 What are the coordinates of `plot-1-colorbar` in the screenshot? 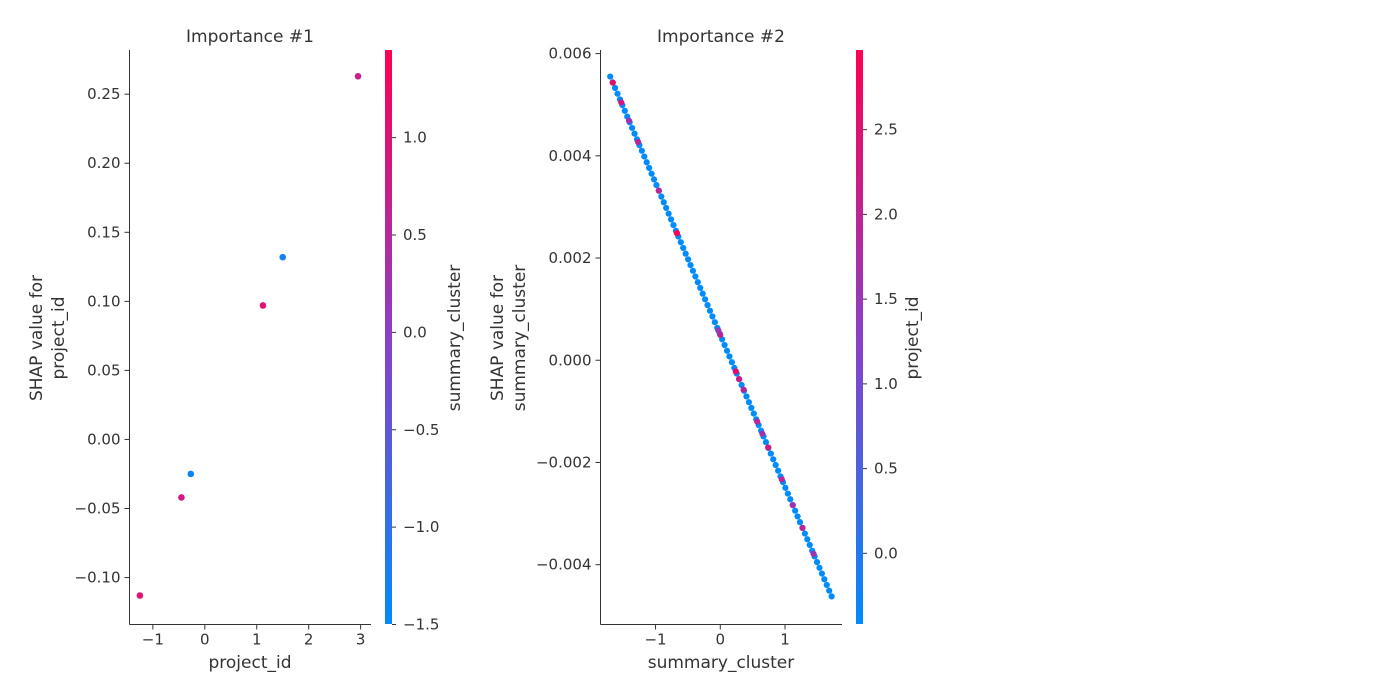 It's located at (388, 337).